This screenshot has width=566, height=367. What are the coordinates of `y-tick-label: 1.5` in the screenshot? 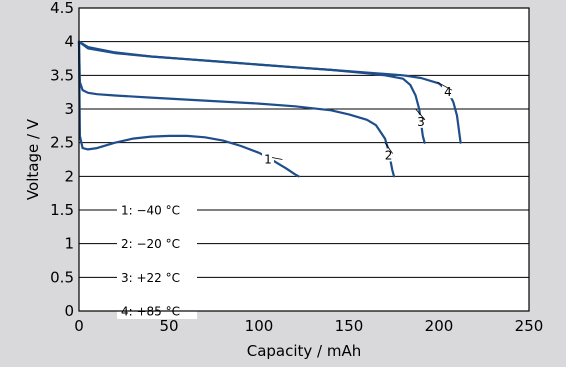 It's located at (62, 210).